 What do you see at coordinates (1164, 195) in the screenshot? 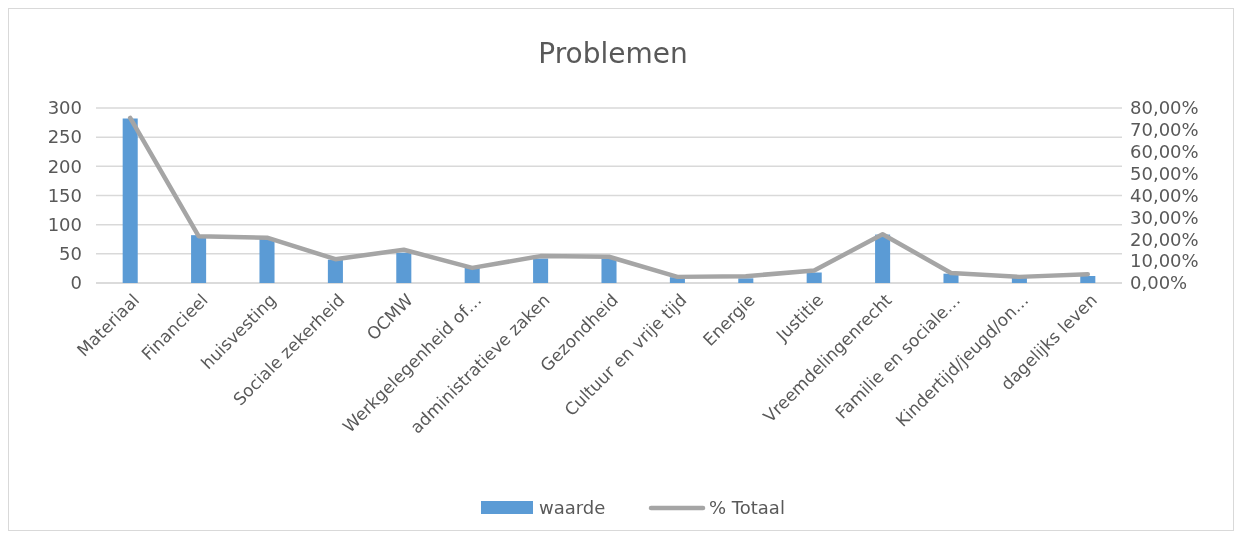
I see `y2-tick-label: 40,00%` at bounding box center [1164, 195].